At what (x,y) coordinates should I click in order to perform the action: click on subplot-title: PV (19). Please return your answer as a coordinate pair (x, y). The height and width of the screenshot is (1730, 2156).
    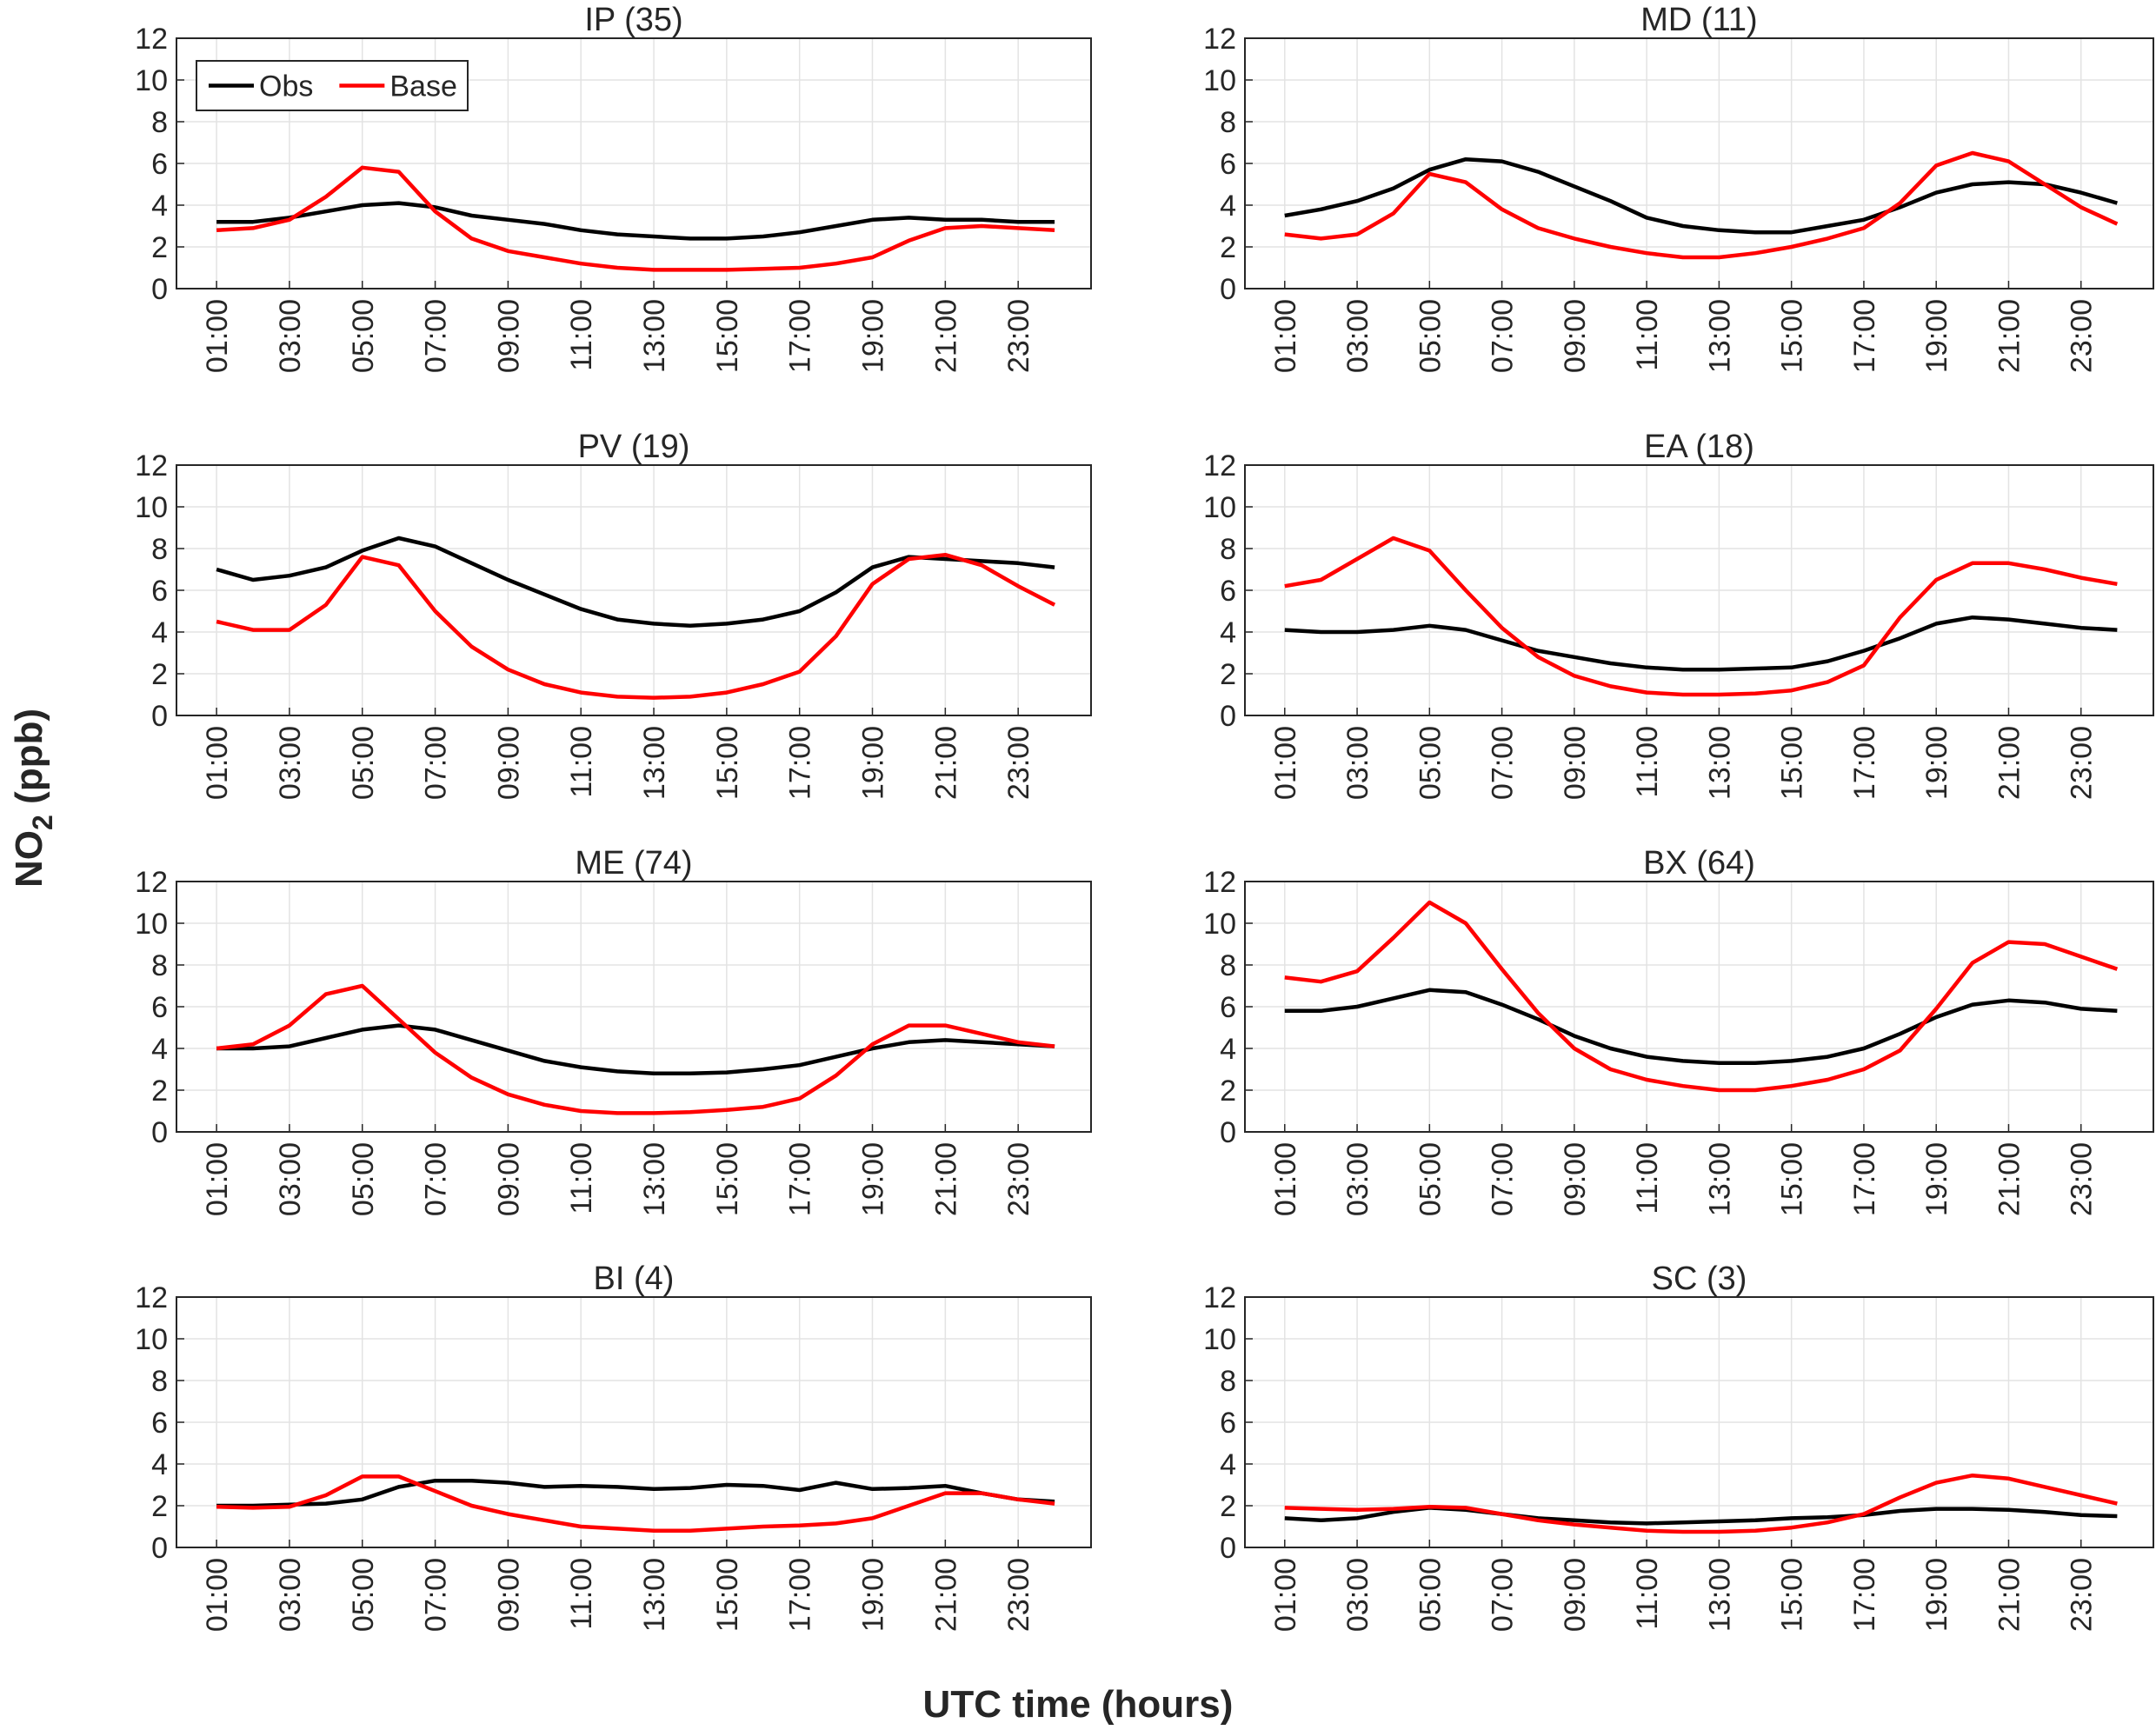
    Looking at the image, I should click on (634, 447).